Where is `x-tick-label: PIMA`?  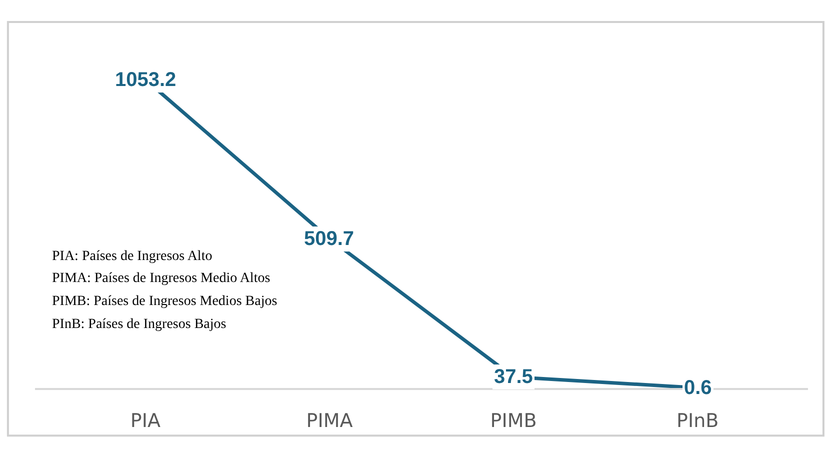 x-tick-label: PIMA is located at coordinates (329, 421).